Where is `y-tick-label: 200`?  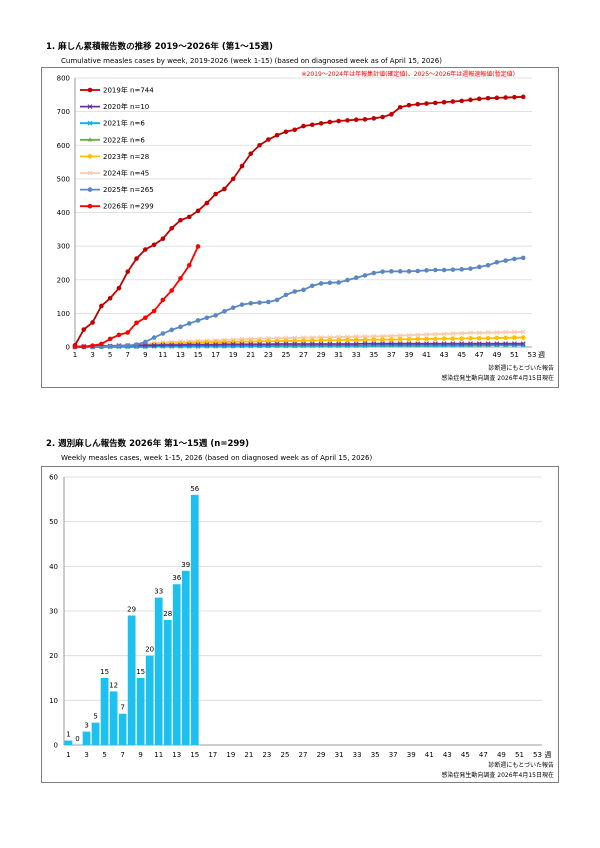
y-tick-label: 200 is located at coordinates (63, 280).